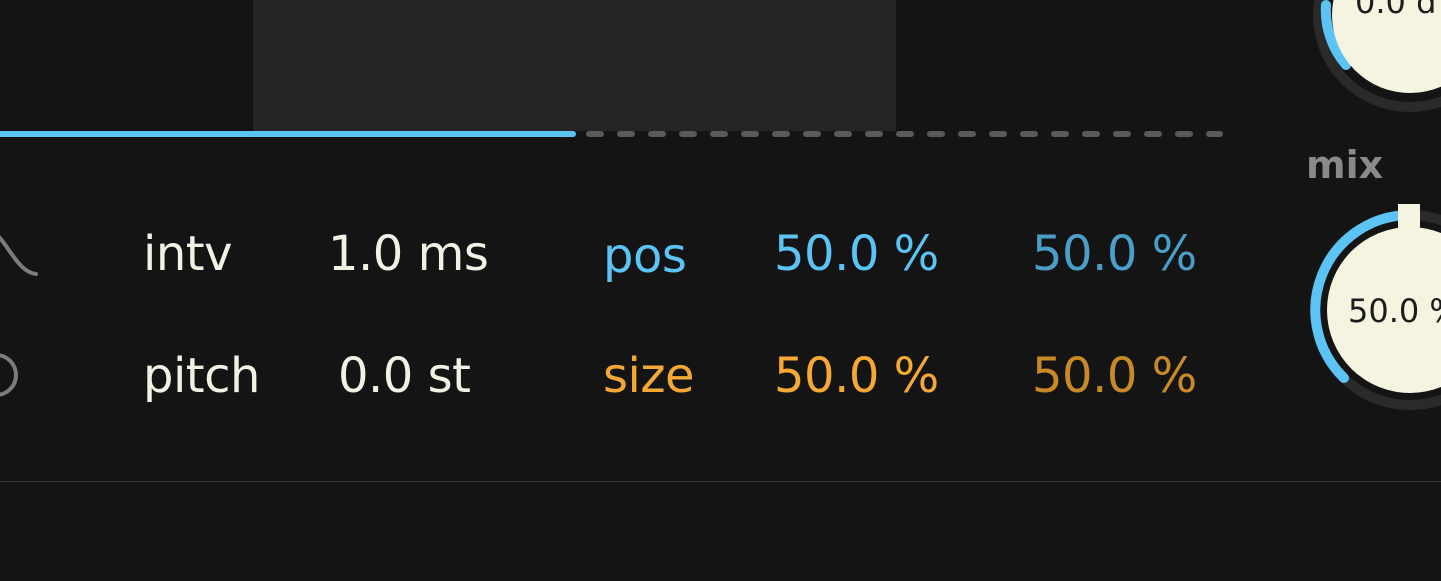 This screenshot has height=581, width=1441. I want to click on size-value-right: 50.0 %, so click(1114, 376).